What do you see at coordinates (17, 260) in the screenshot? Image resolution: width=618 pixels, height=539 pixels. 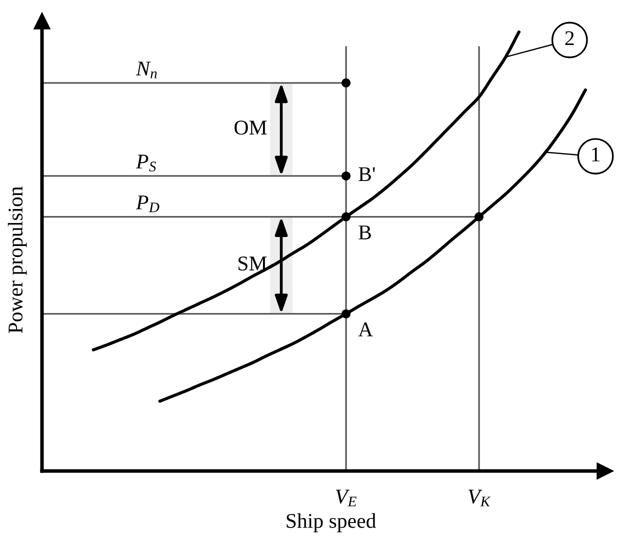 I see `y-axis-title: Power propulsion` at bounding box center [17, 260].